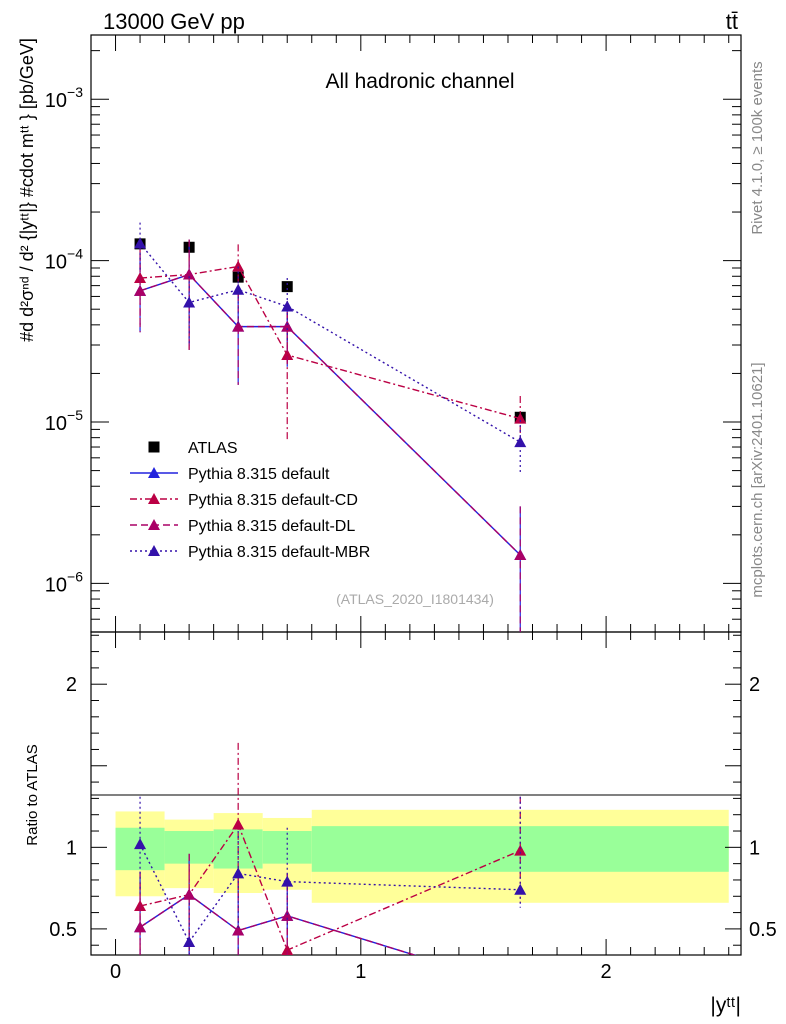 Image resolution: width=786 pixels, height=1024 pixels. I want to click on legend-label: Pythia 8.315 default, so click(259, 474).